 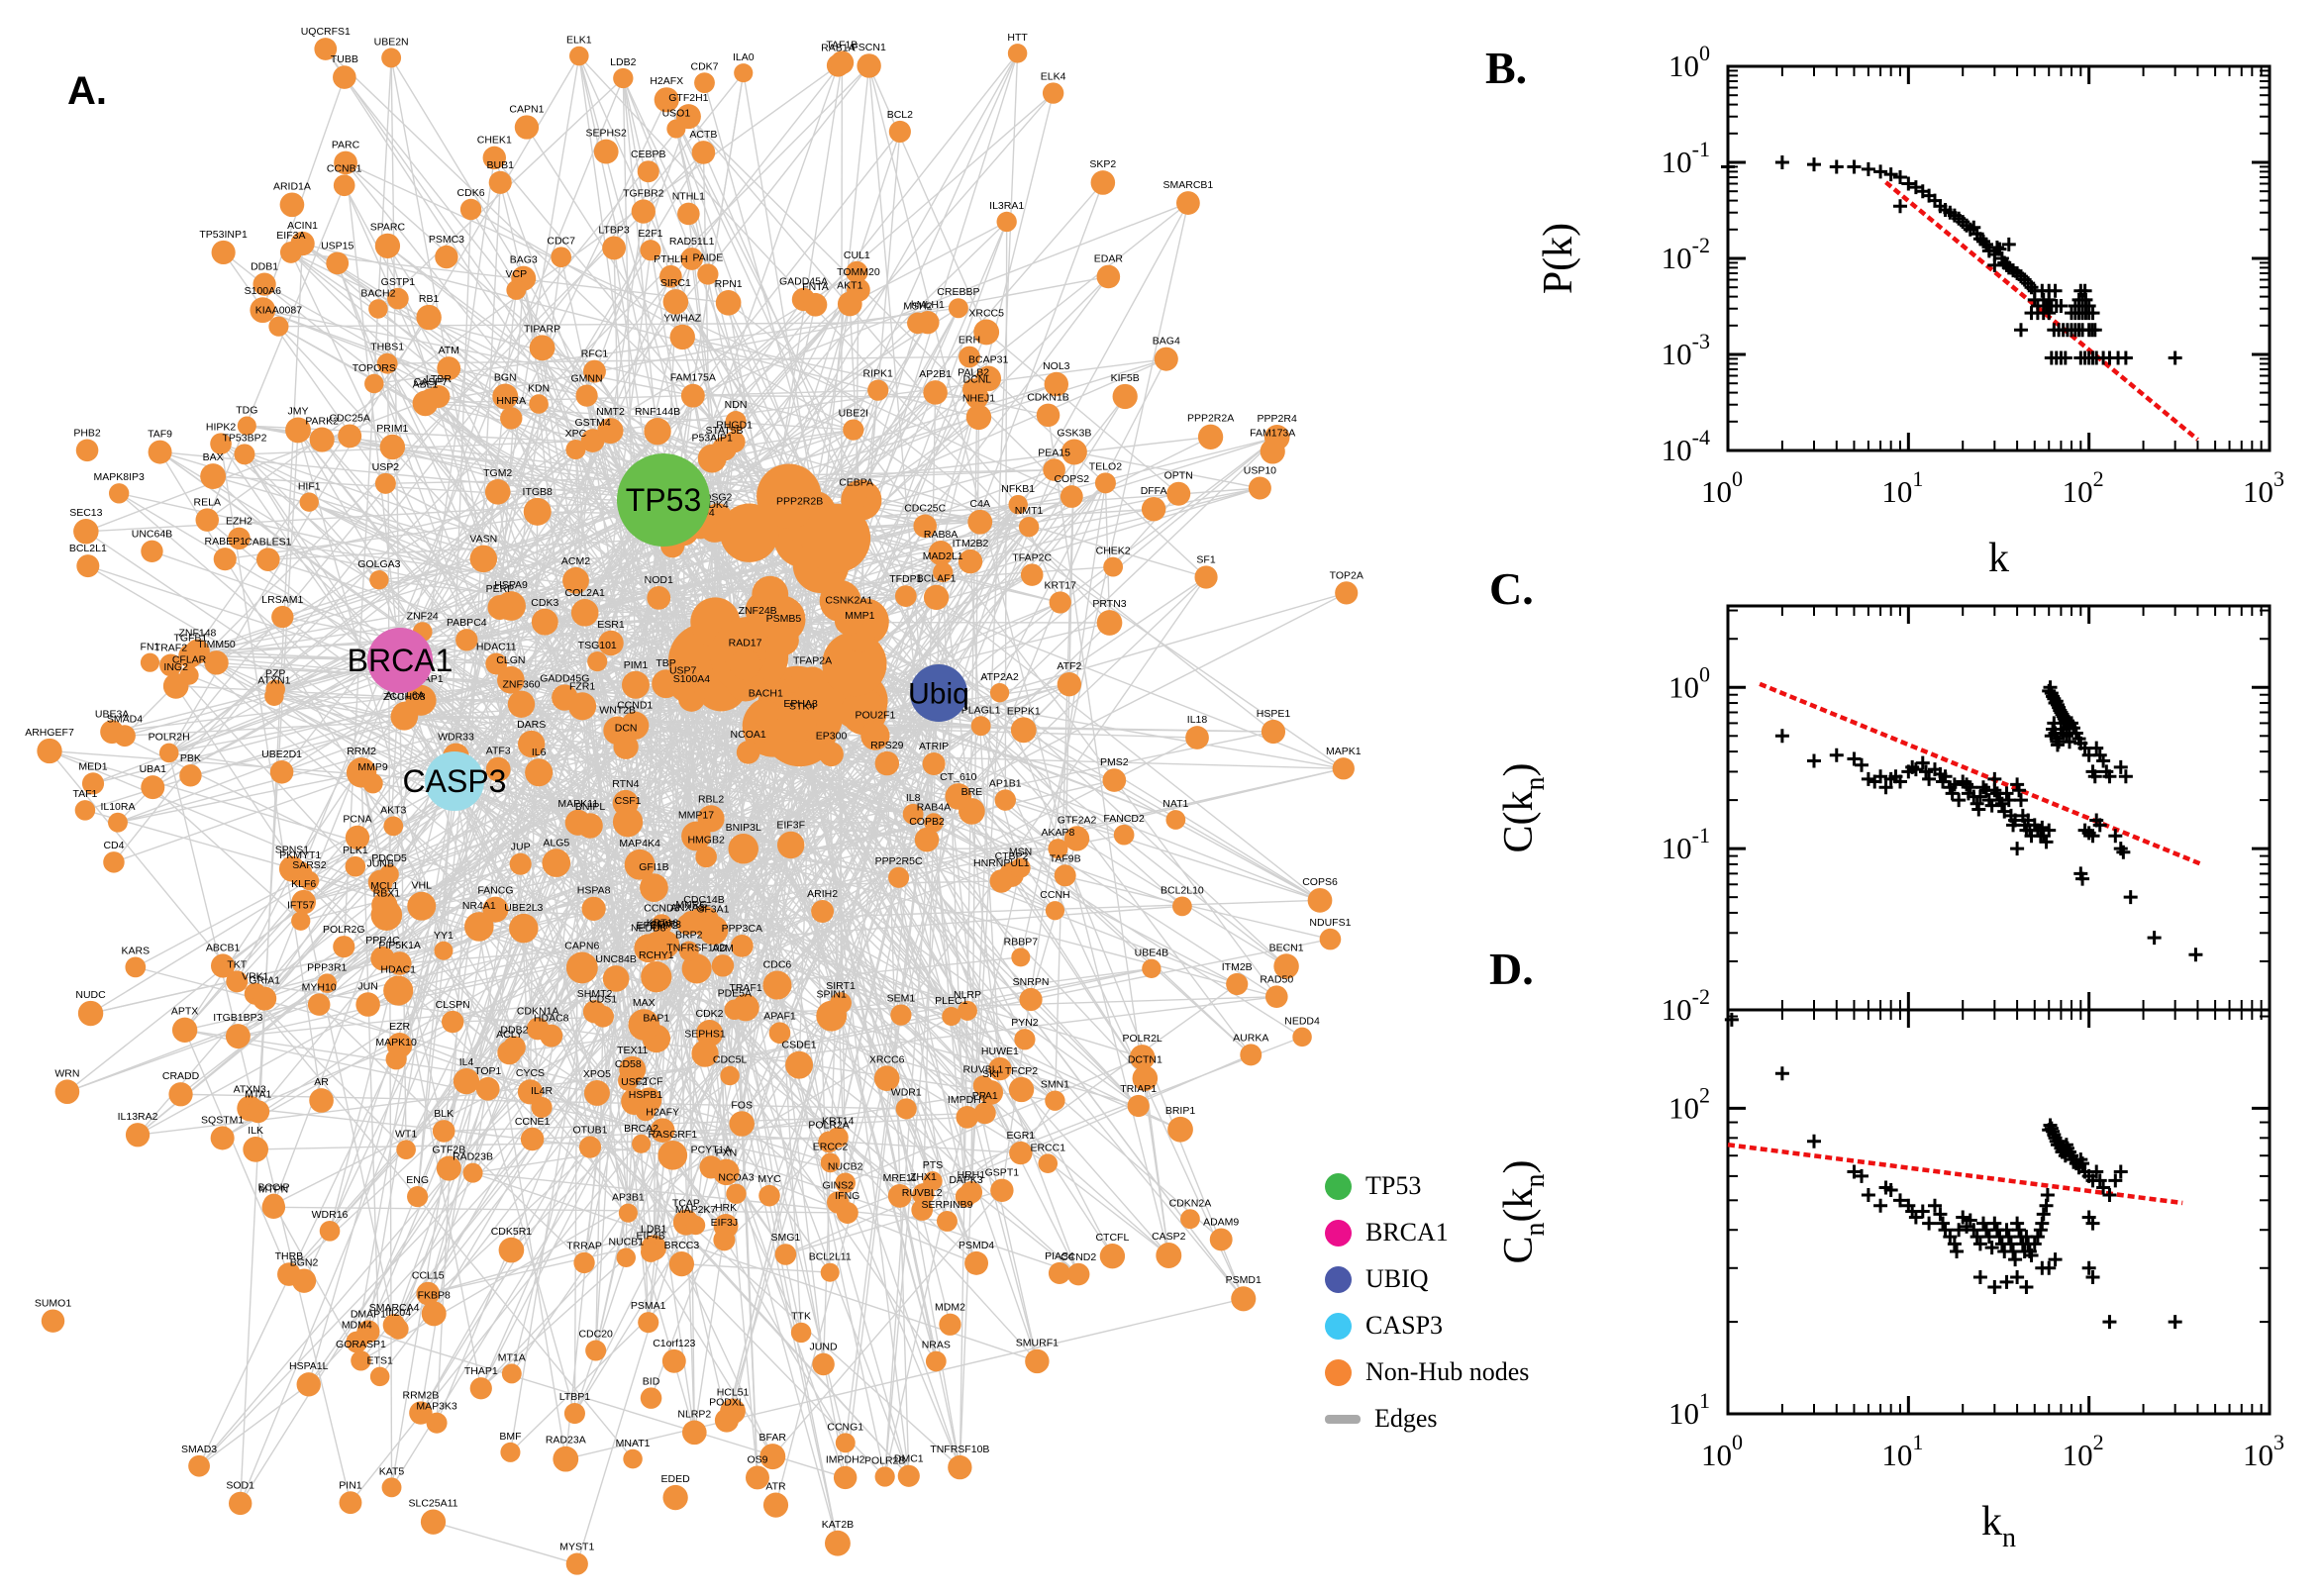 I want to click on network-node-label: WDR1, so click(x=906, y=1092).